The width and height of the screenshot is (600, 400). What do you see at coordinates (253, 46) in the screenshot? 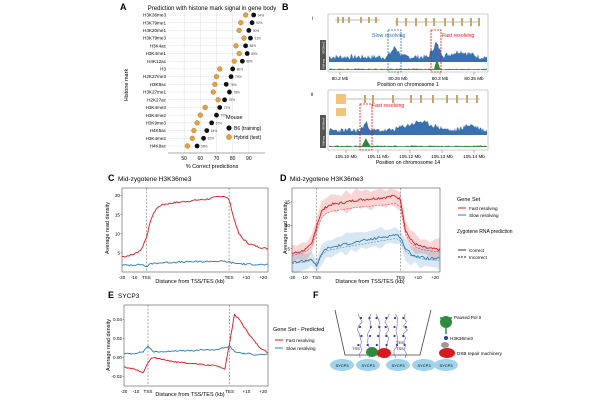
I see `point-label: 88%` at bounding box center [253, 46].